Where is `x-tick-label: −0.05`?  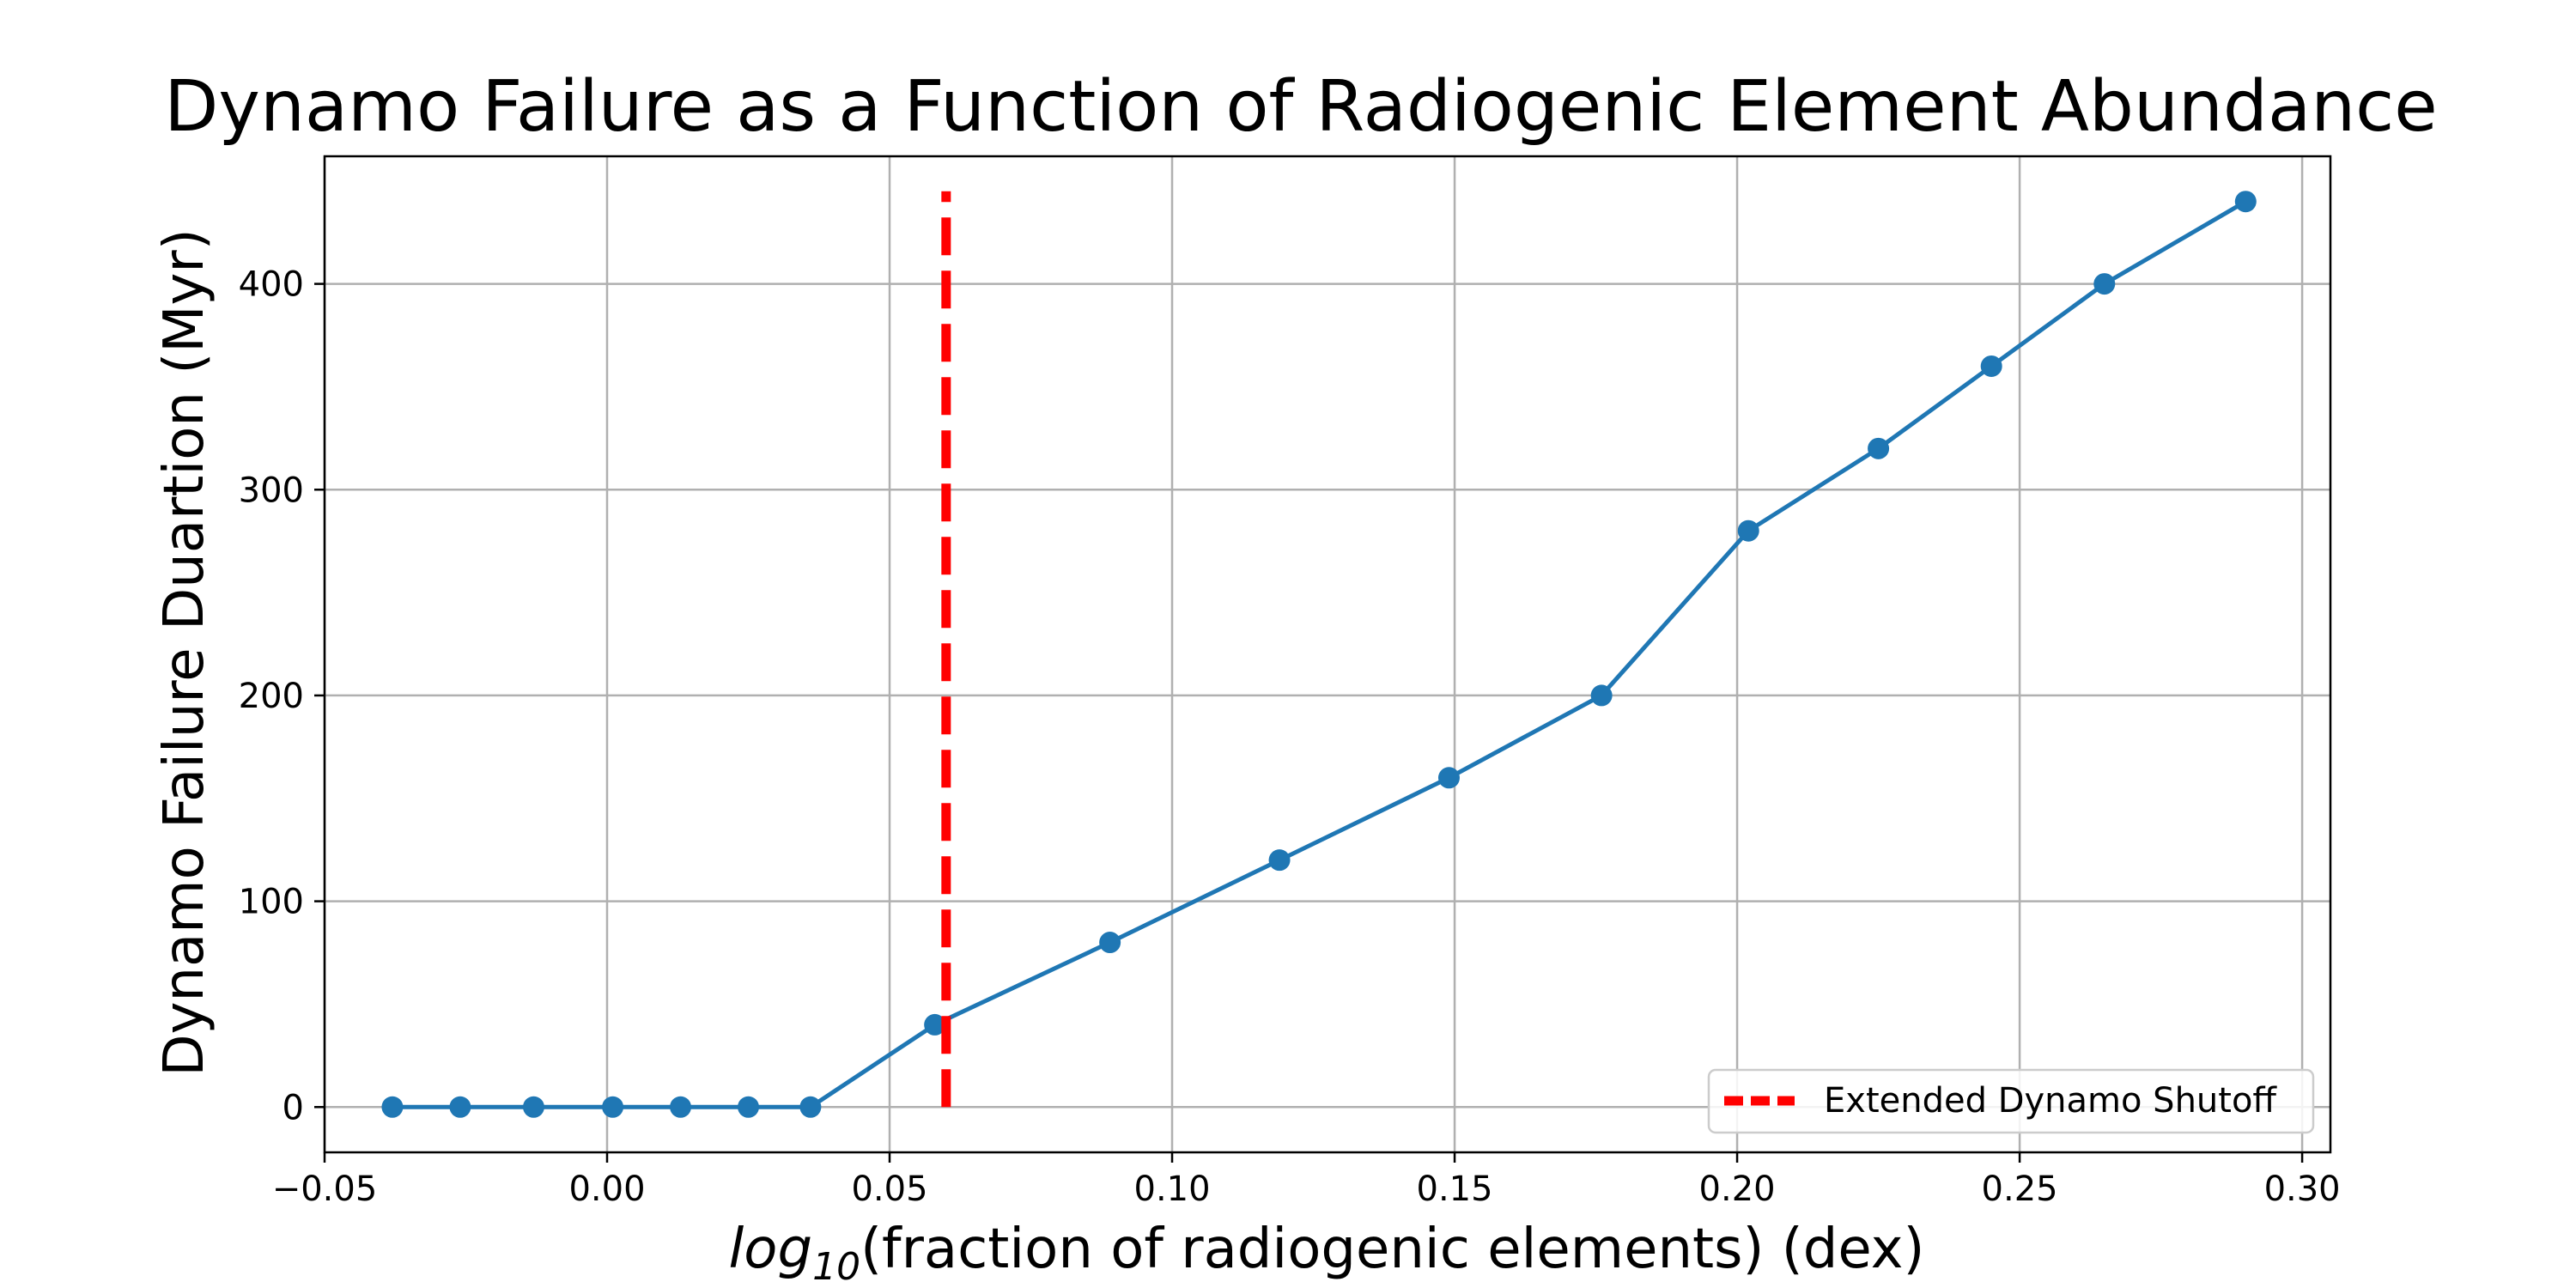 x-tick-label: −0.05 is located at coordinates (325, 1189).